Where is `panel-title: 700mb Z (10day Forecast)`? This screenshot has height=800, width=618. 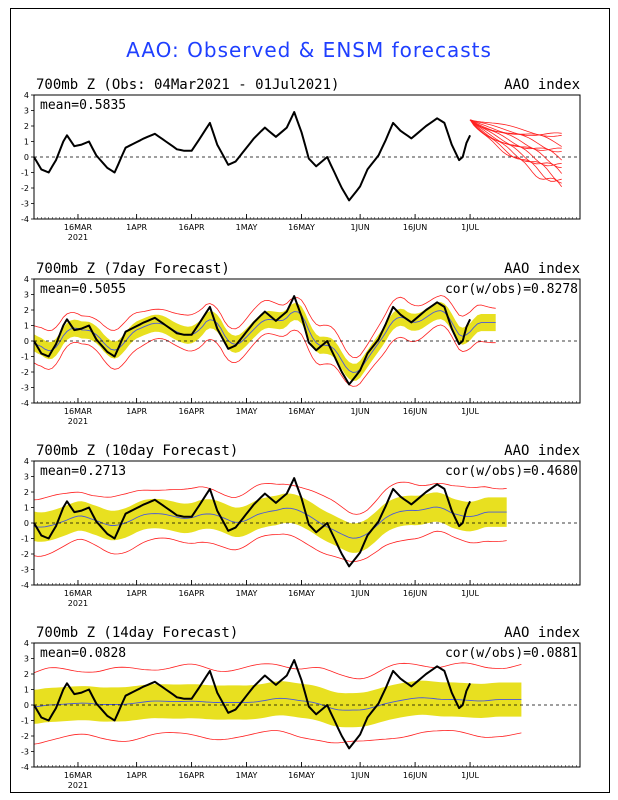 panel-title: 700mb Z (10day Forecast) is located at coordinates (137, 451).